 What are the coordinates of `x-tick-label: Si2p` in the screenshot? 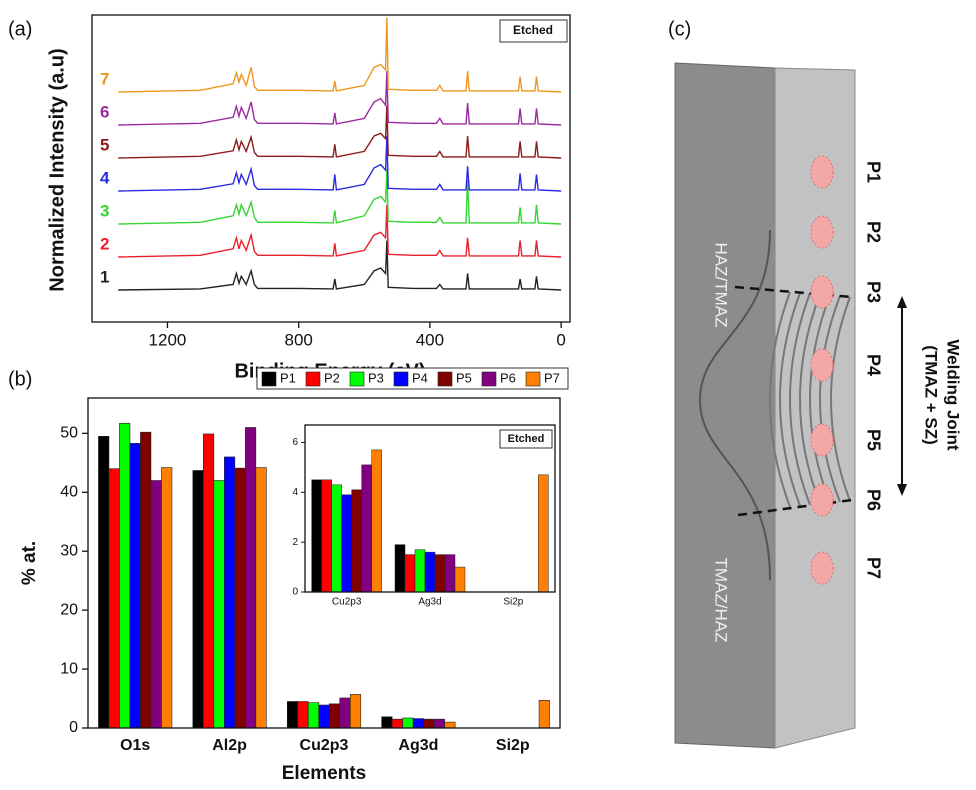 It's located at (513, 745).